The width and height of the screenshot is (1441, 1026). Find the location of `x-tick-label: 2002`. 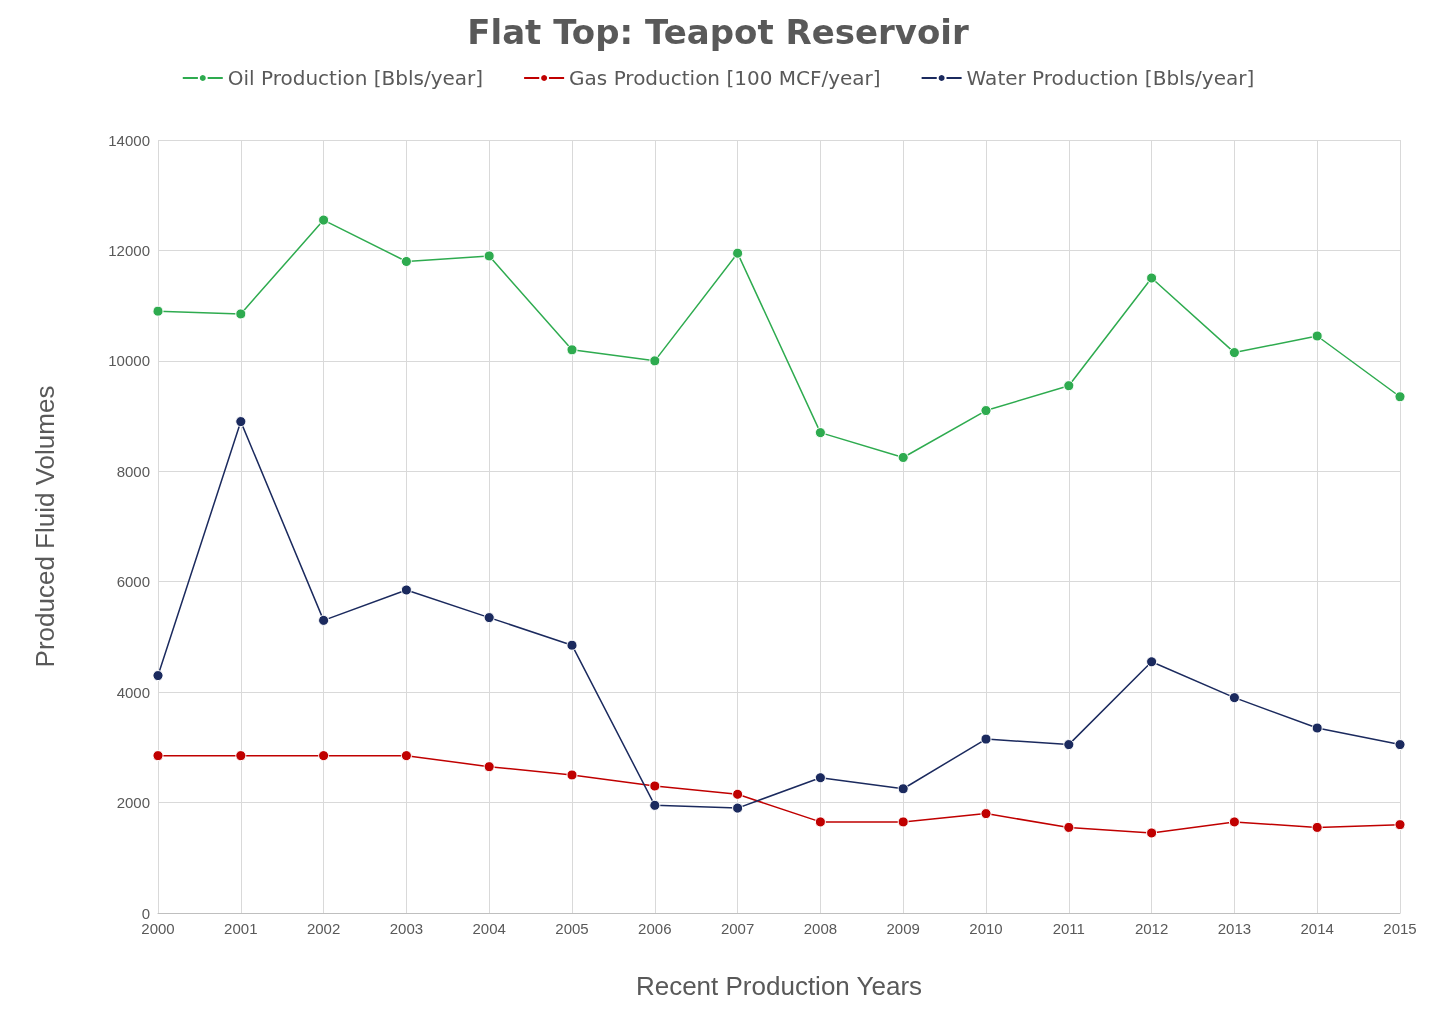

x-tick-label: 2002 is located at coordinates (323, 928).